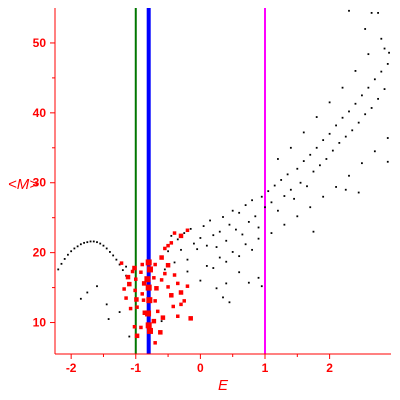  Describe the element at coordinates (135, 368) in the screenshot. I see `x-tick-label-1: -1` at that location.